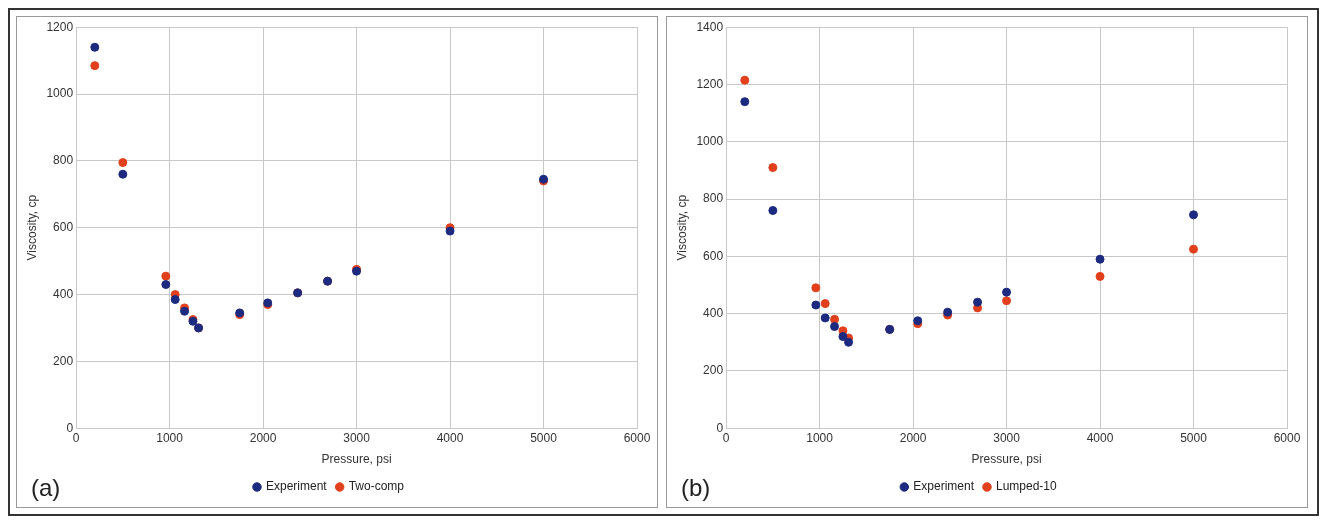  What do you see at coordinates (46, 487) in the screenshot?
I see `text: (a)` at bounding box center [46, 487].